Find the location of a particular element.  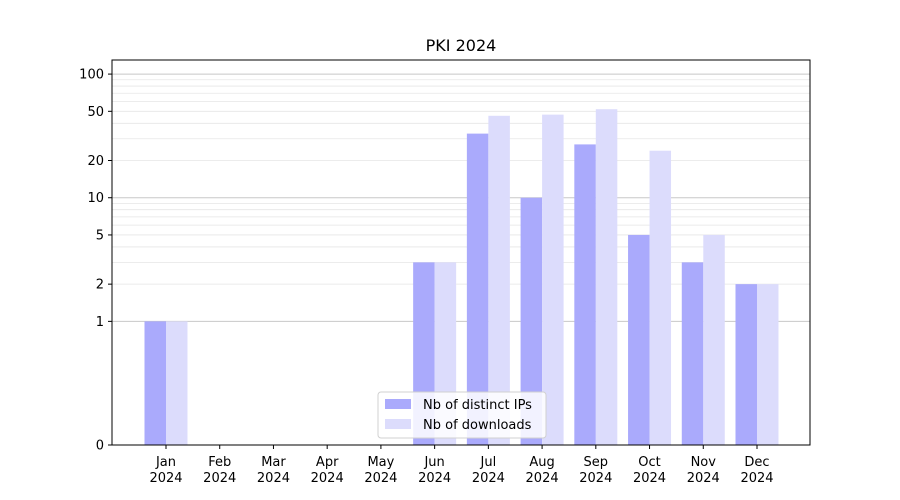

y-tick-label: 1 is located at coordinates (100, 322).